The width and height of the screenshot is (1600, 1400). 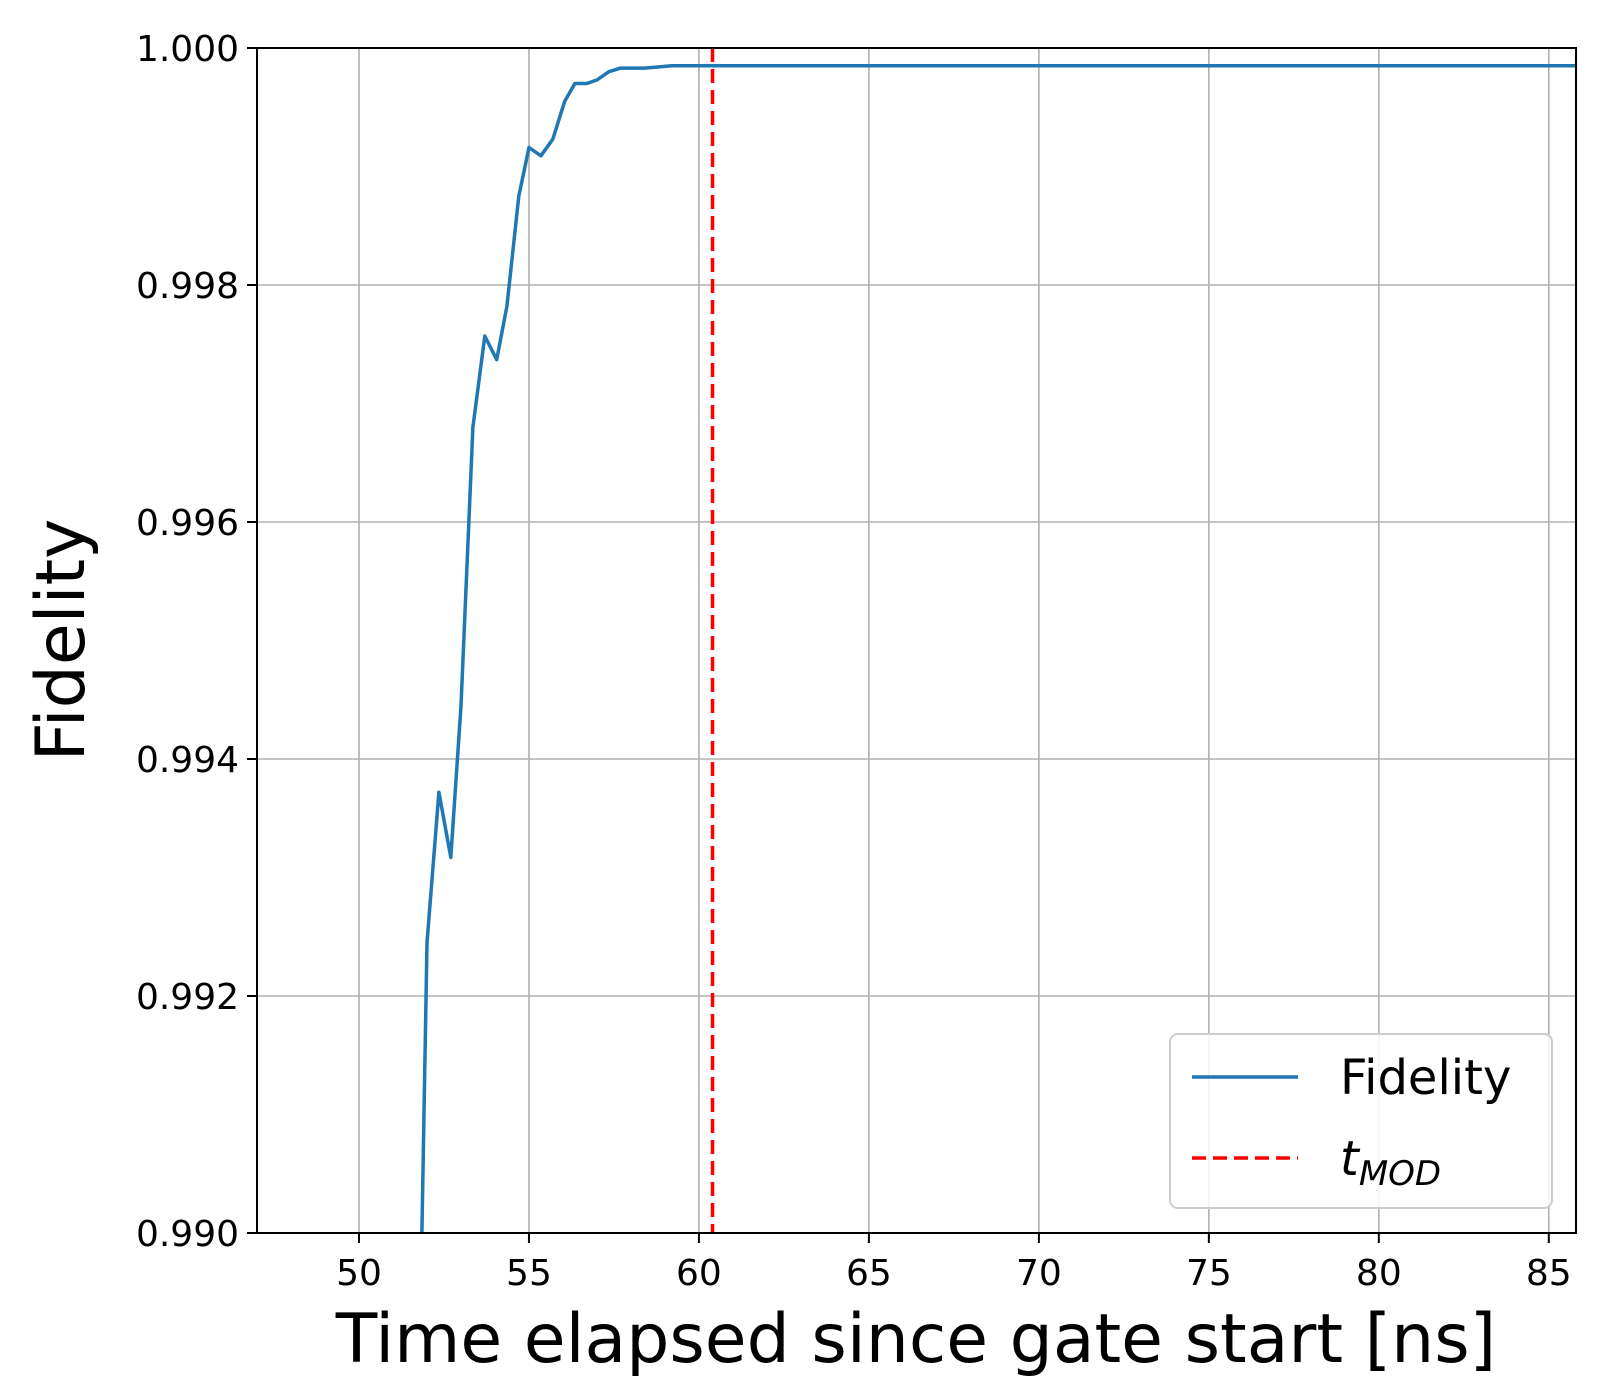 I want to click on x-tick-label: 70, so click(x=1039, y=1273).